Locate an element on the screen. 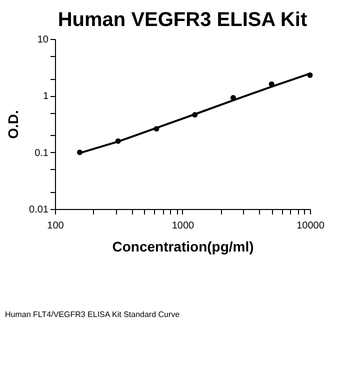 The height and width of the screenshot is (380, 350). y-tick-label: 0.1 is located at coordinates (41, 153).